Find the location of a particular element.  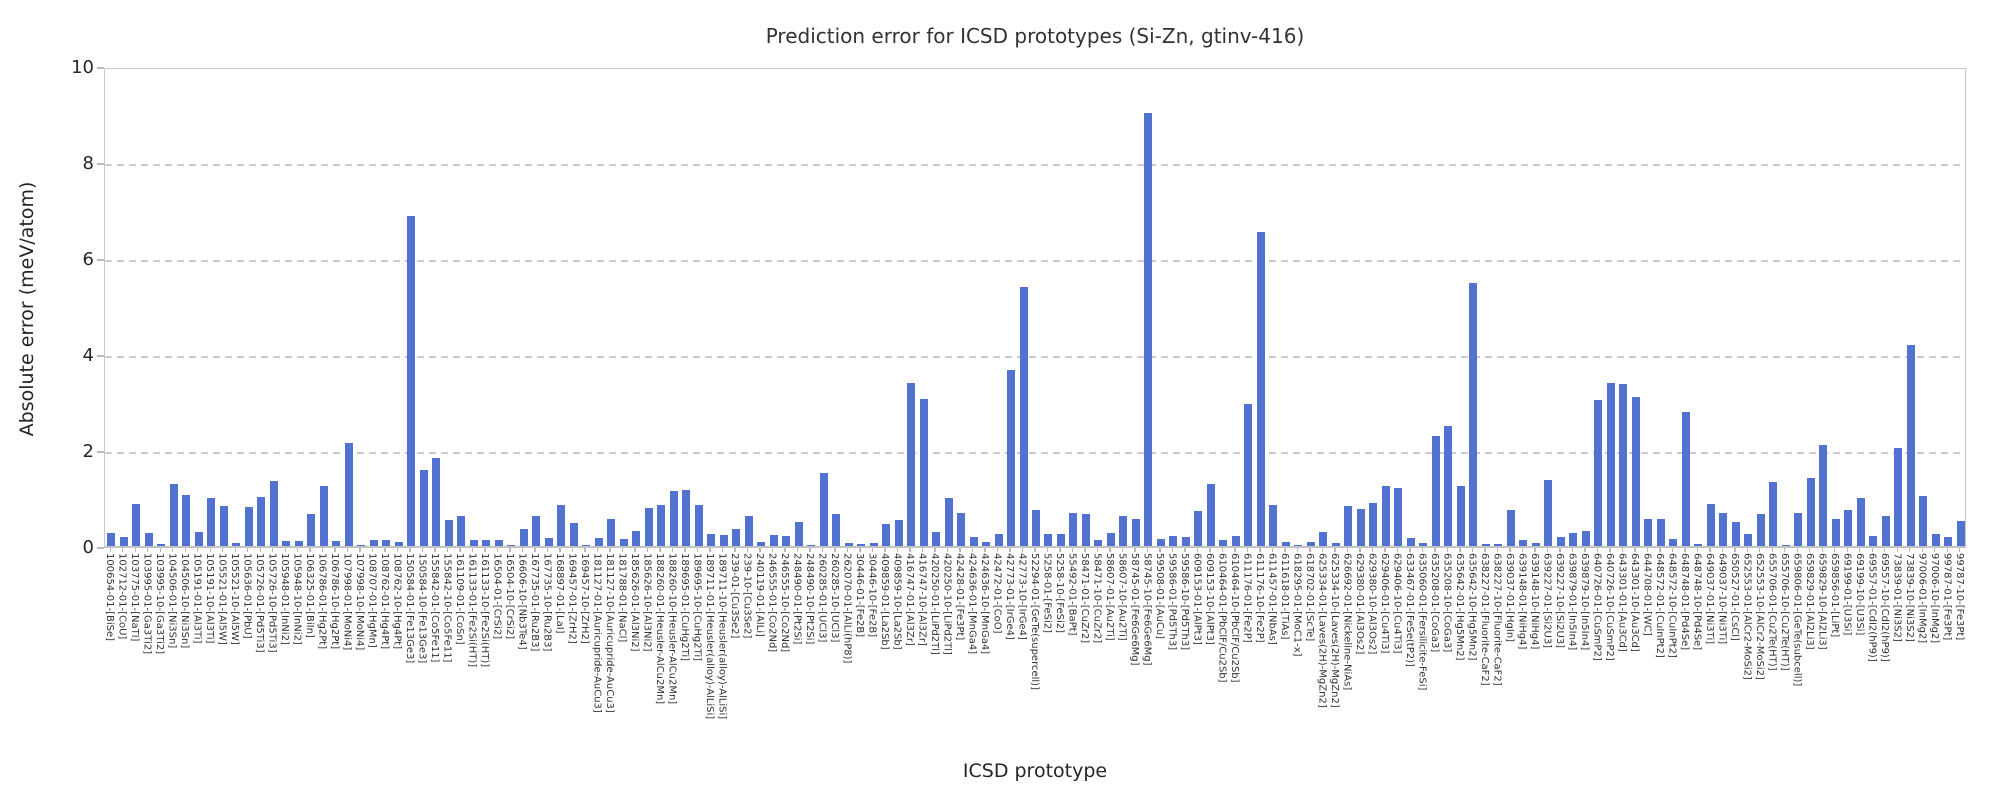

y-tick-label-10: 10 is located at coordinates (82, 67).